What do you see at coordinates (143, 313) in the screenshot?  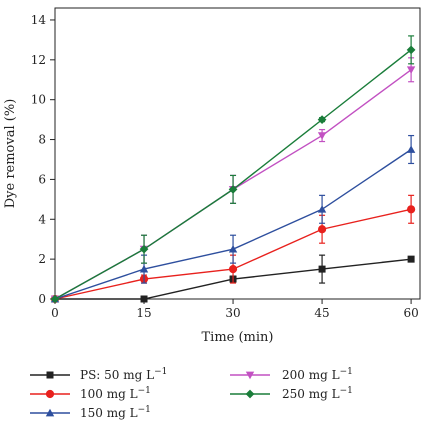 I see `x-tick-label: 15` at bounding box center [143, 313].